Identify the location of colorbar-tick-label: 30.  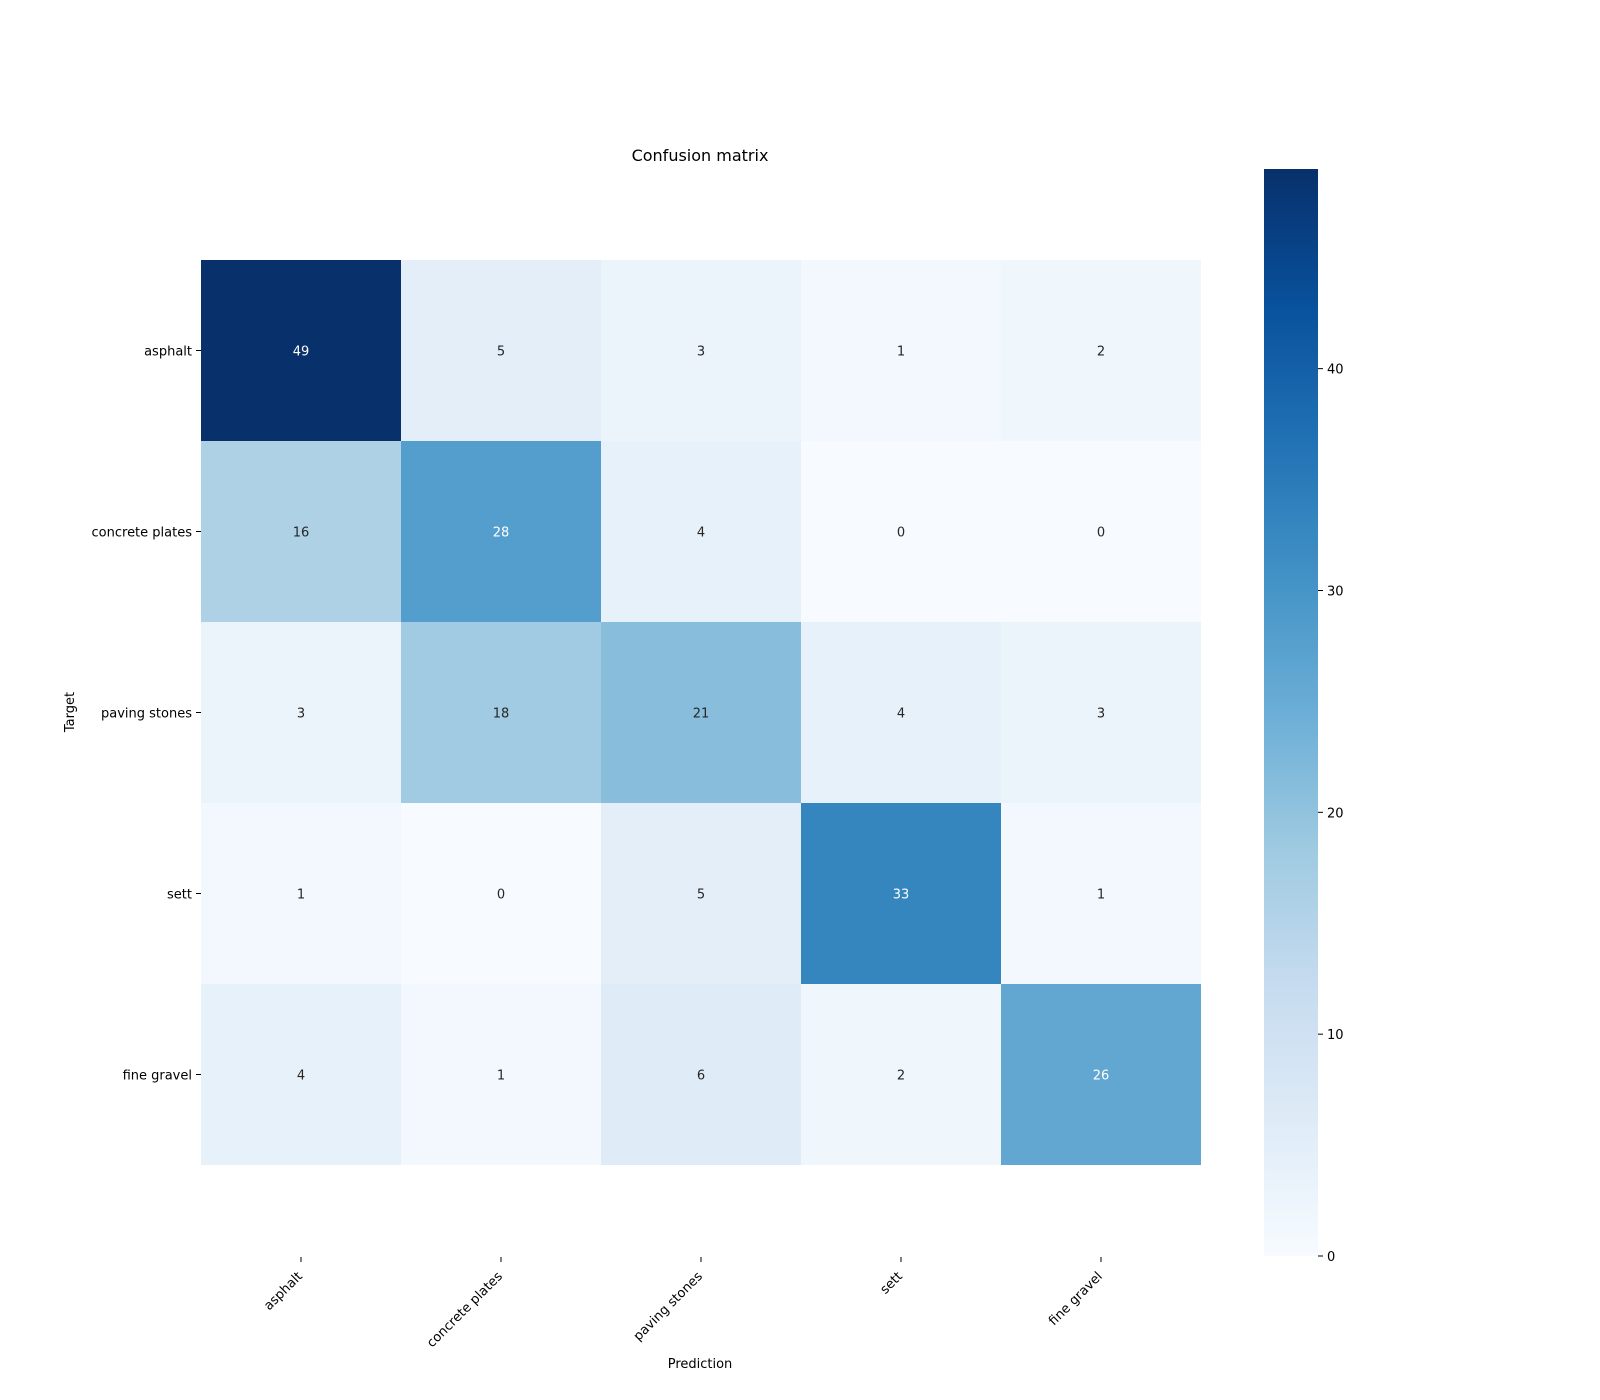
(1335, 591).